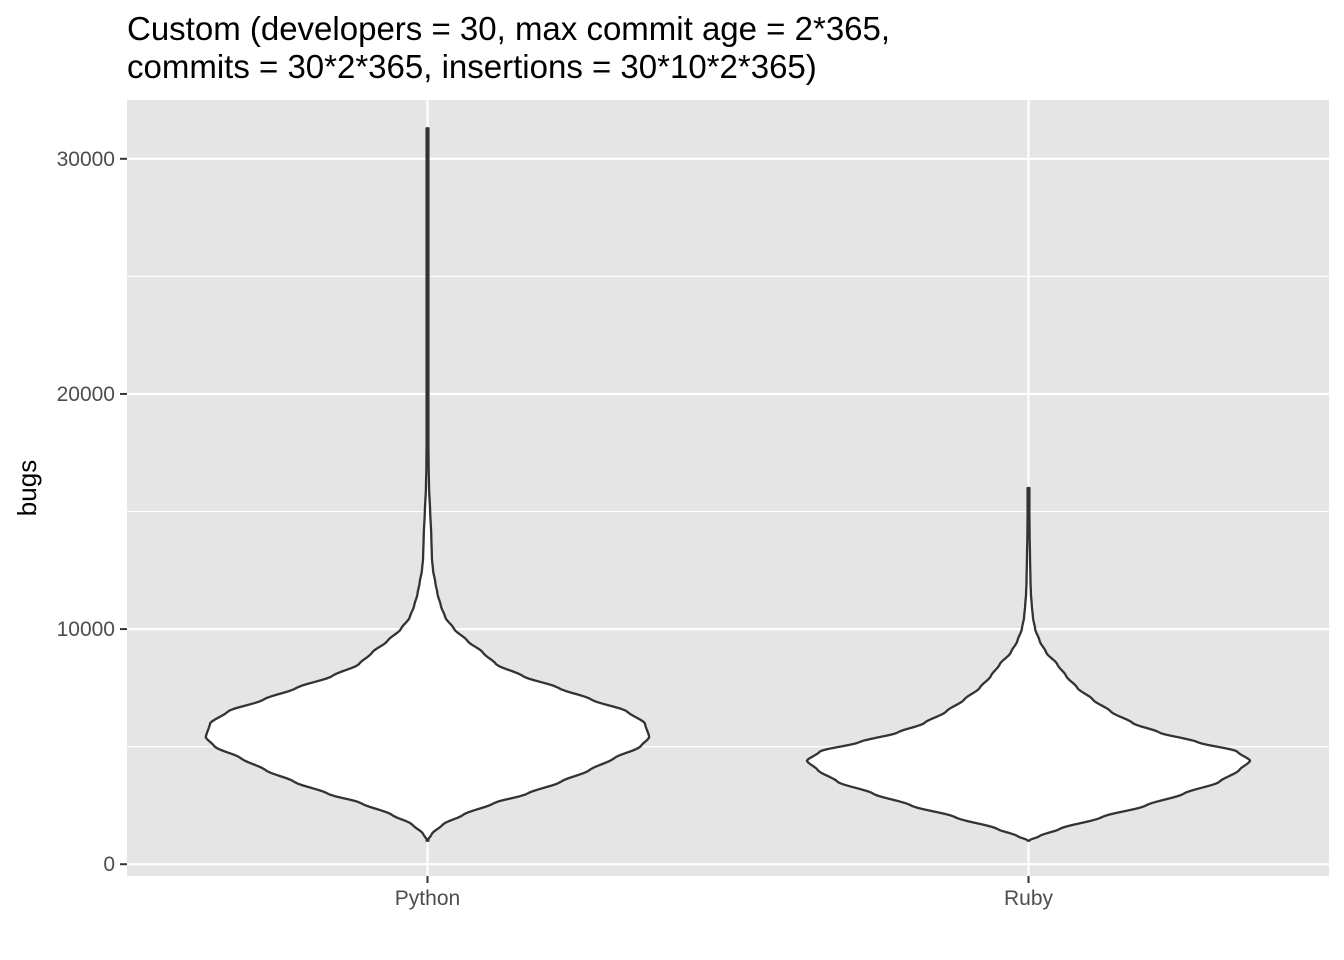 This screenshot has width=1344, height=960. What do you see at coordinates (86, 629) in the screenshot?
I see `y-tick-label: 10000` at bounding box center [86, 629].